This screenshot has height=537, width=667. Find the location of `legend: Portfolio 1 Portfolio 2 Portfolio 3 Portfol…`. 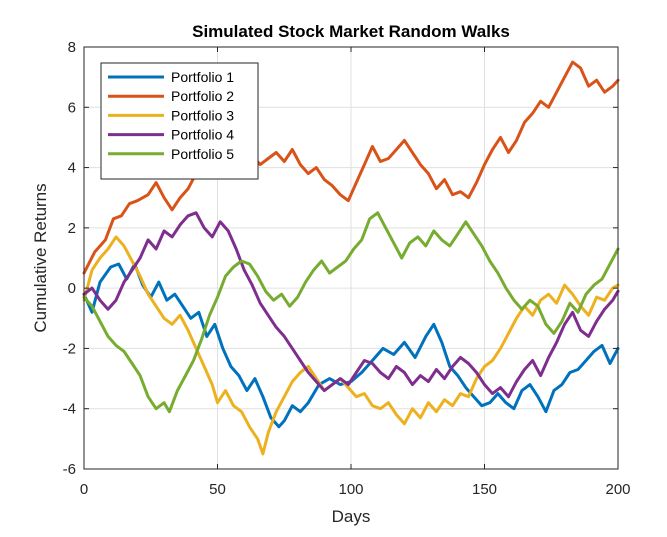

legend: Portfolio 1 Portfolio 2 Portfolio 3 Portfol… is located at coordinates (179, 121).